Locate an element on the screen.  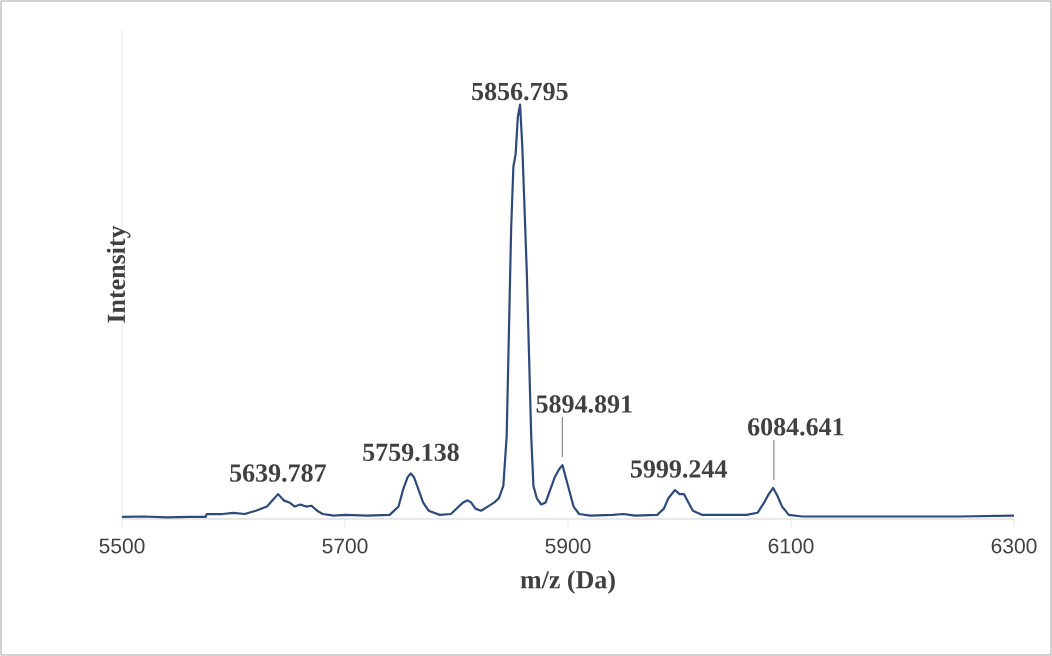
annotation: 5759.138 is located at coordinates (411, 452).